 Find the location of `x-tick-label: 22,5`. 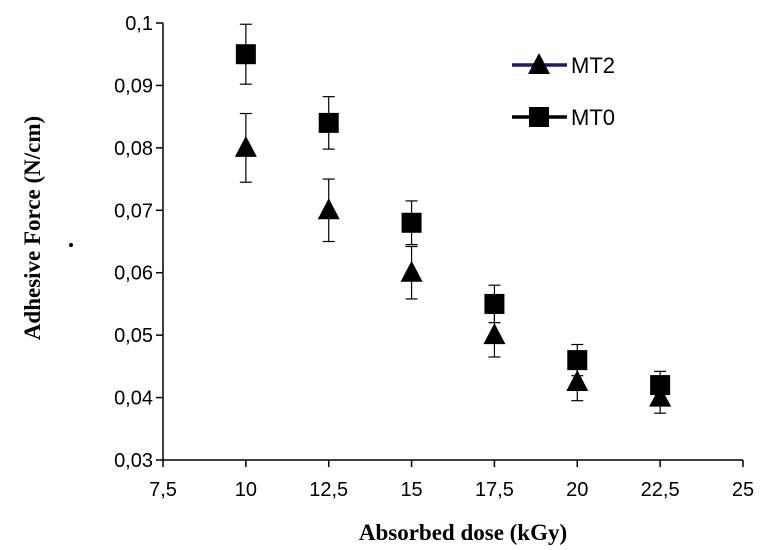

x-tick-label: 22,5 is located at coordinates (660, 490).